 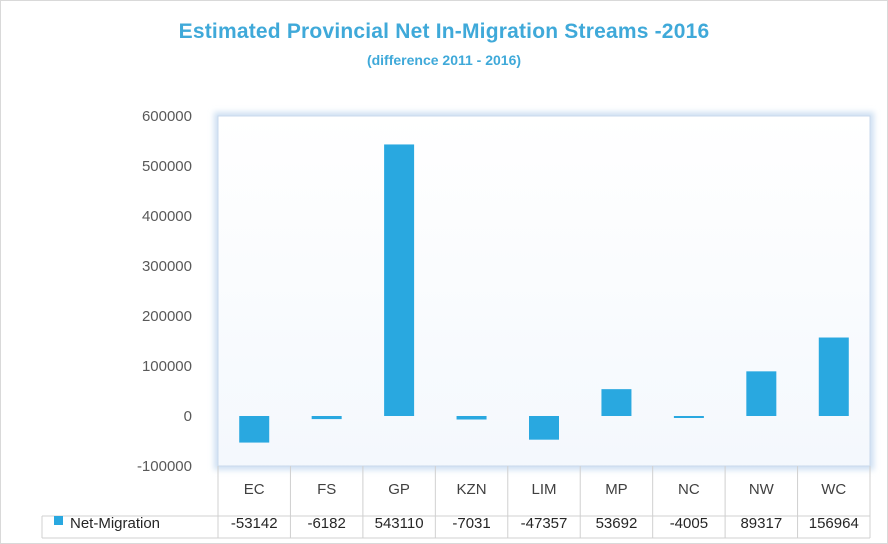 I want to click on legend-key, so click(x=58, y=520).